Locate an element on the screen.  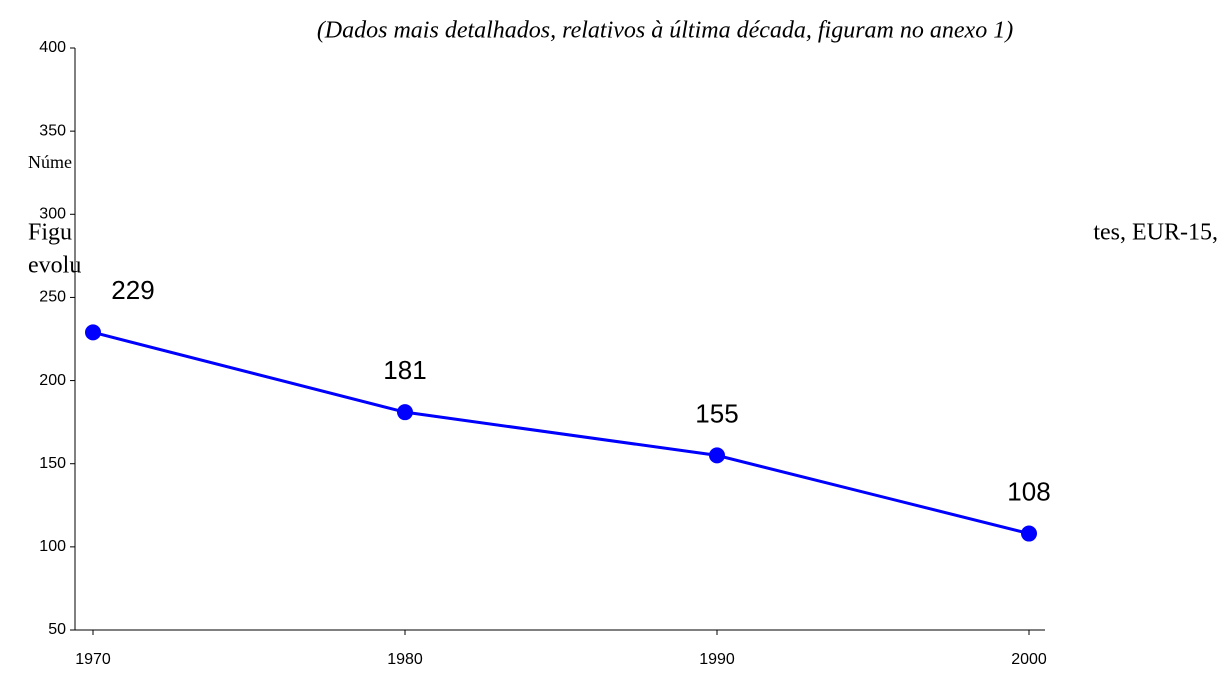
y-tick-label: 50 is located at coordinates (57, 629).